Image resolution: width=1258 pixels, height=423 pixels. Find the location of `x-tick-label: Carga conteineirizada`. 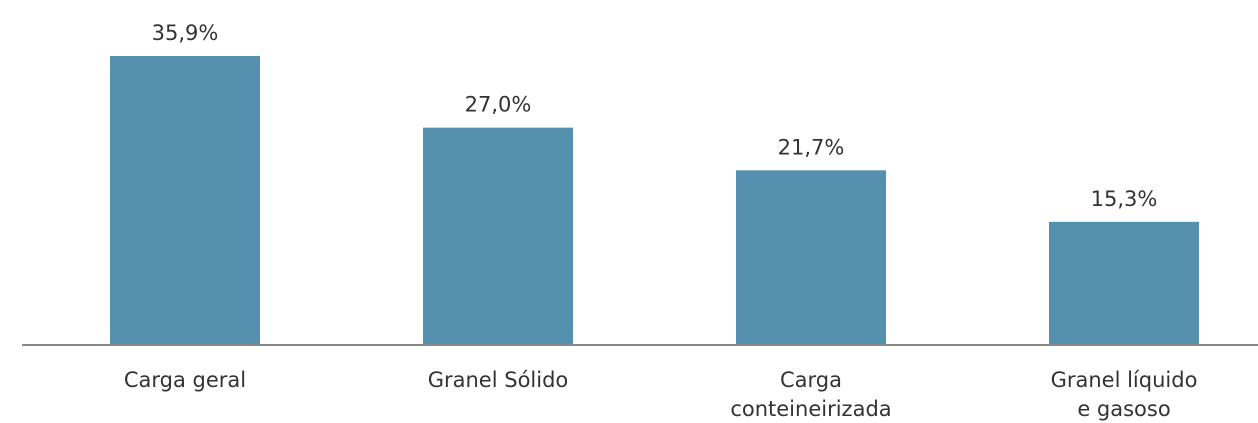

x-tick-label: Carga conteineirizada is located at coordinates (811, 394).